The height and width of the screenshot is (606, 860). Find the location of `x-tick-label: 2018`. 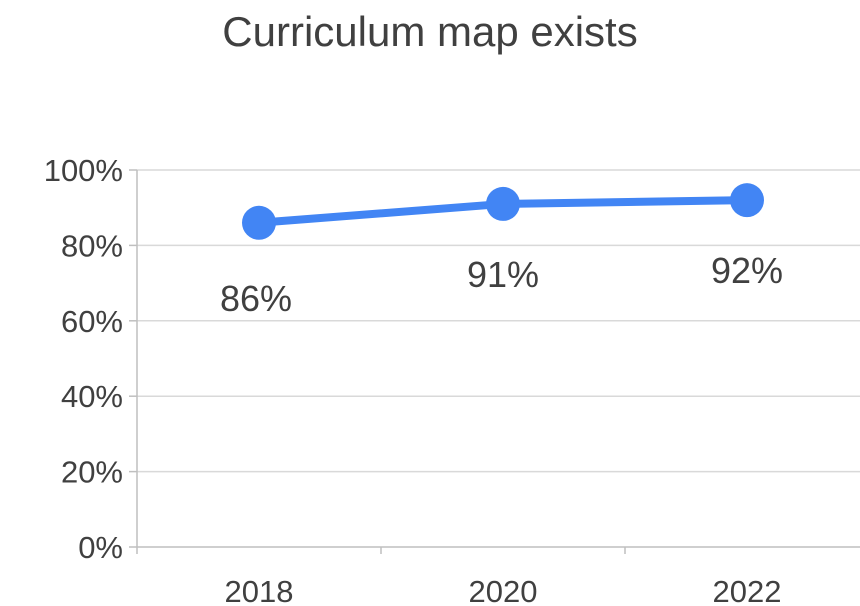

x-tick-label: 2018 is located at coordinates (259, 590).